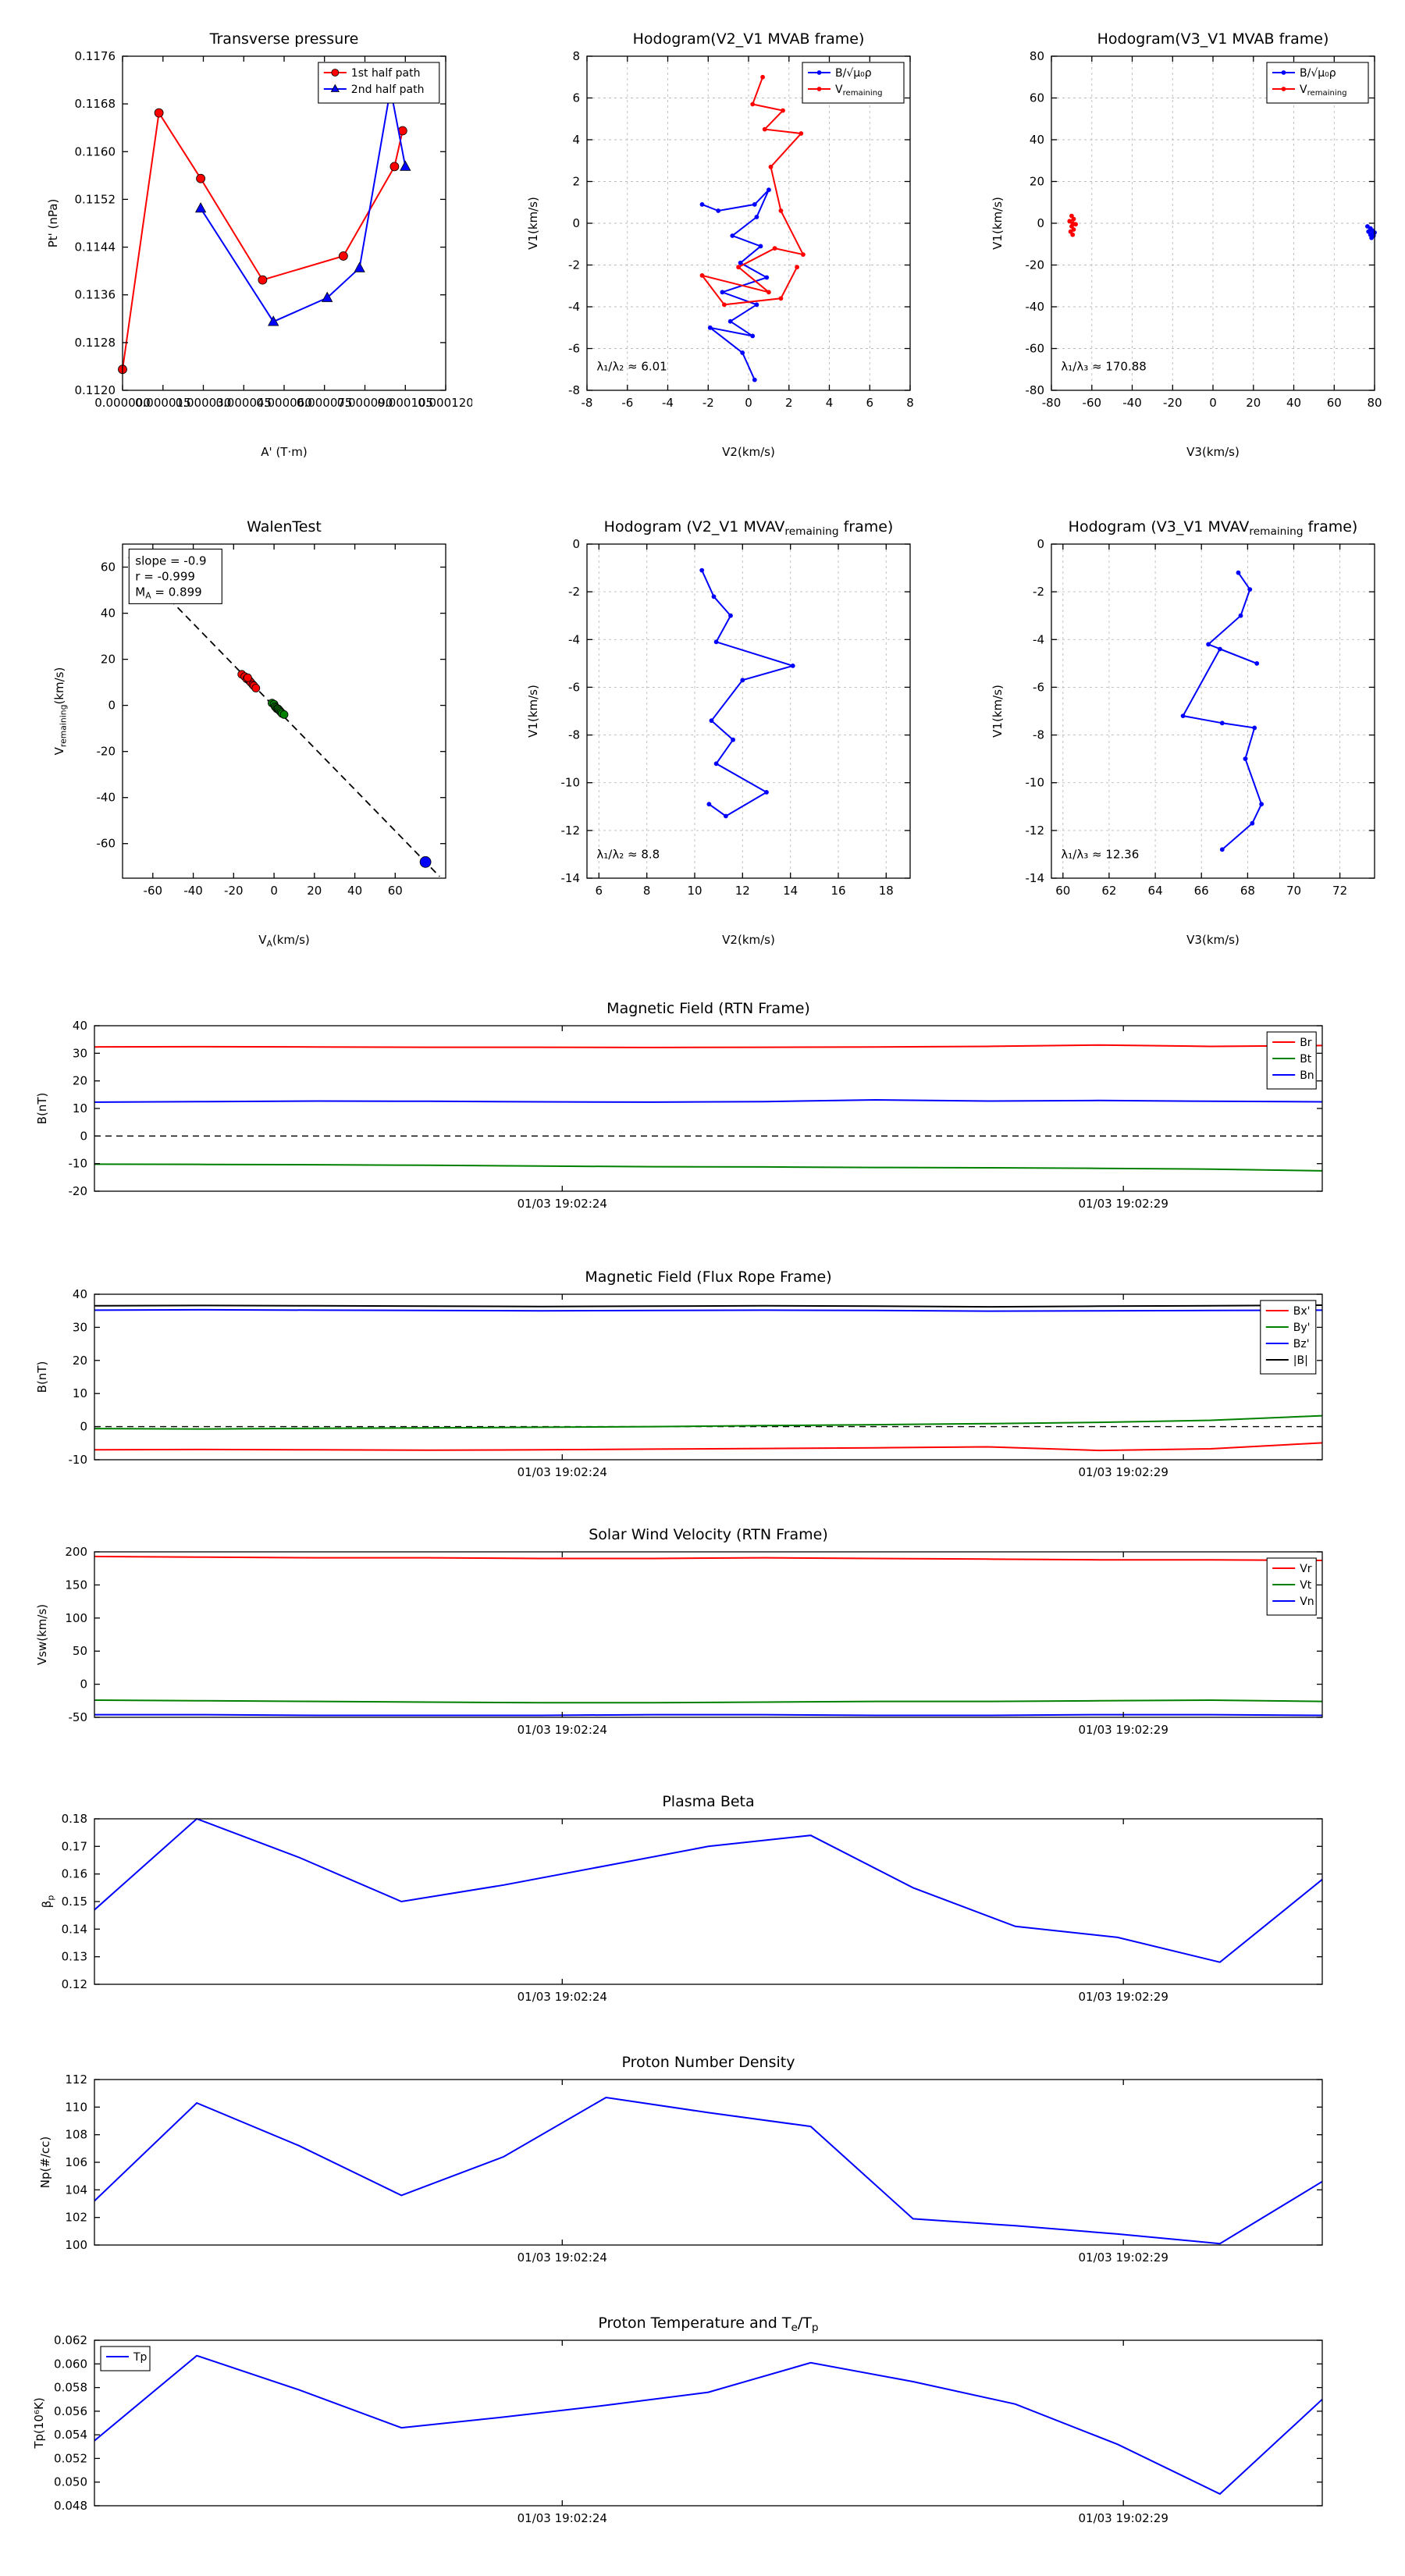 This screenshot has width=1405, height=2576. I want to click on svg-text: -2, so click(574, 265).